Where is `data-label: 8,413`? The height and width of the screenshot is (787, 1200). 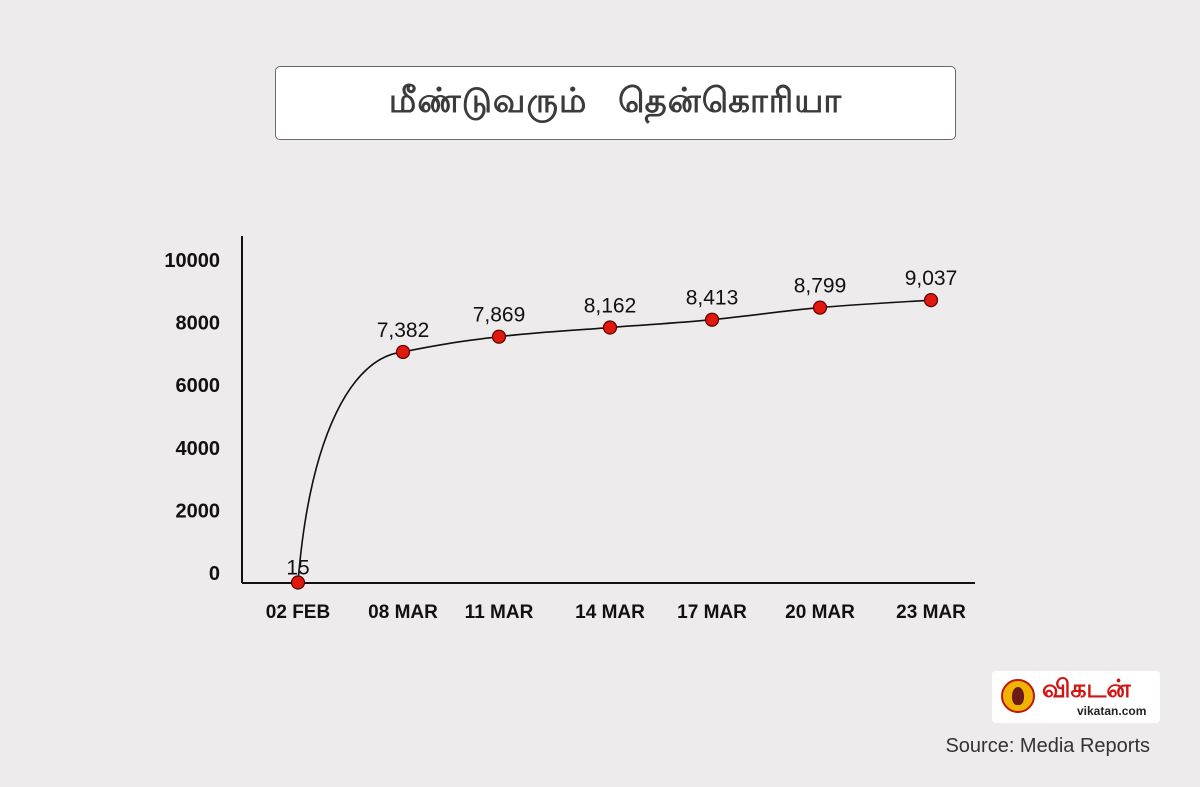
data-label: 8,413 is located at coordinates (712, 298).